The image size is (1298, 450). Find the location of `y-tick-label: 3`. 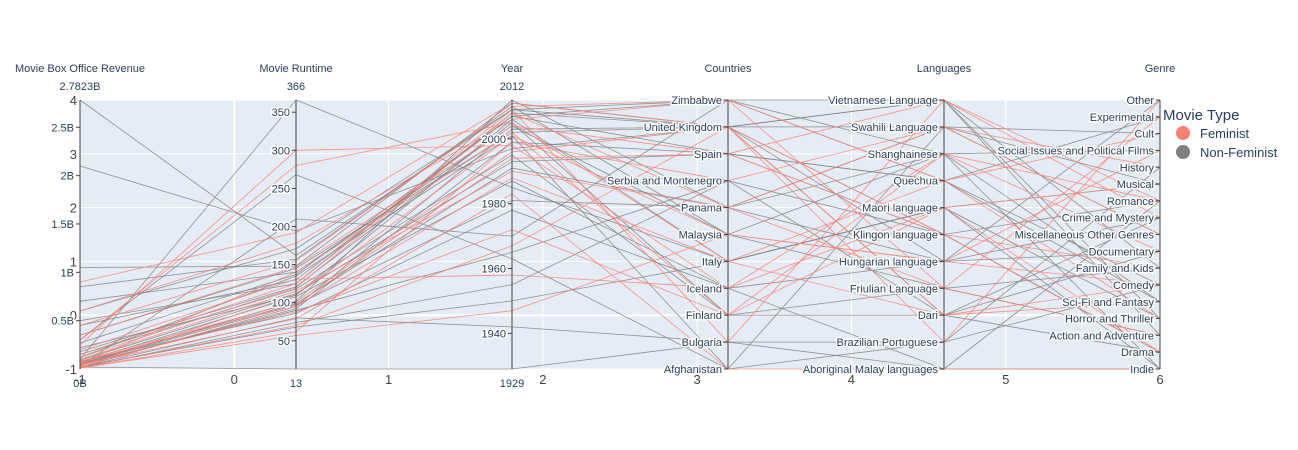

y-tick-label: 3 is located at coordinates (73, 154).